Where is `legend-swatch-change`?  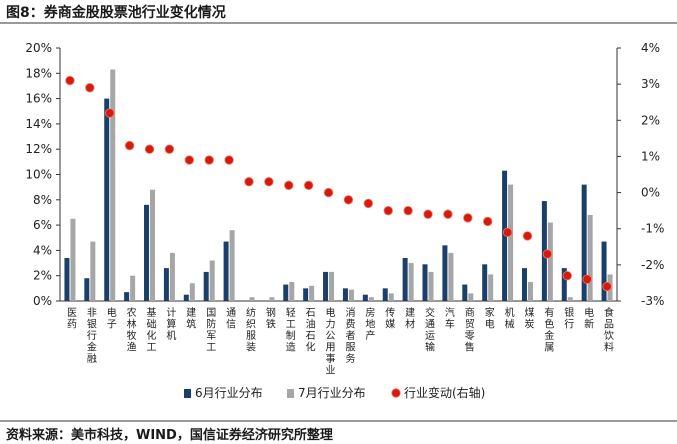 legend-swatch-change is located at coordinates (396, 393).